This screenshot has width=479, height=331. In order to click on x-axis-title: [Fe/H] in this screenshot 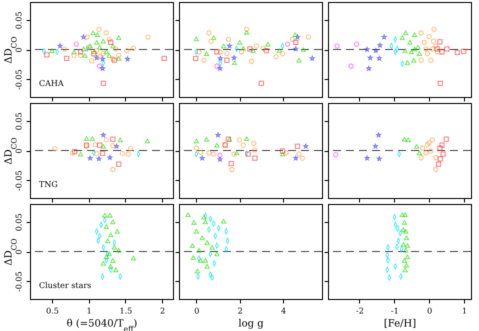, I will do `click(400, 324)`.